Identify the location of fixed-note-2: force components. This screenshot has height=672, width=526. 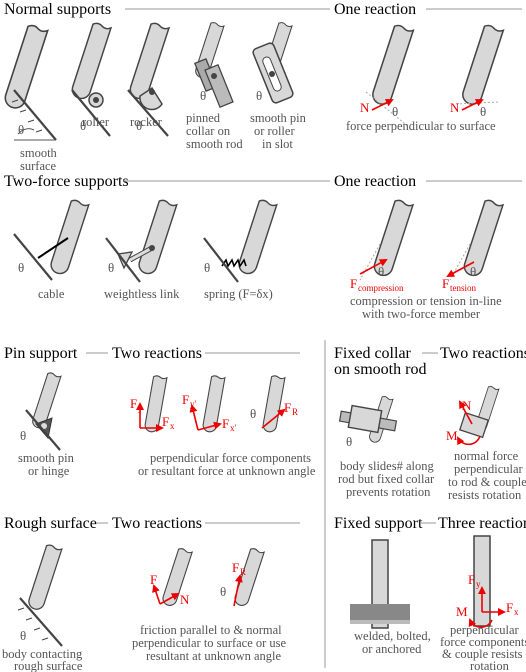
(483, 642).